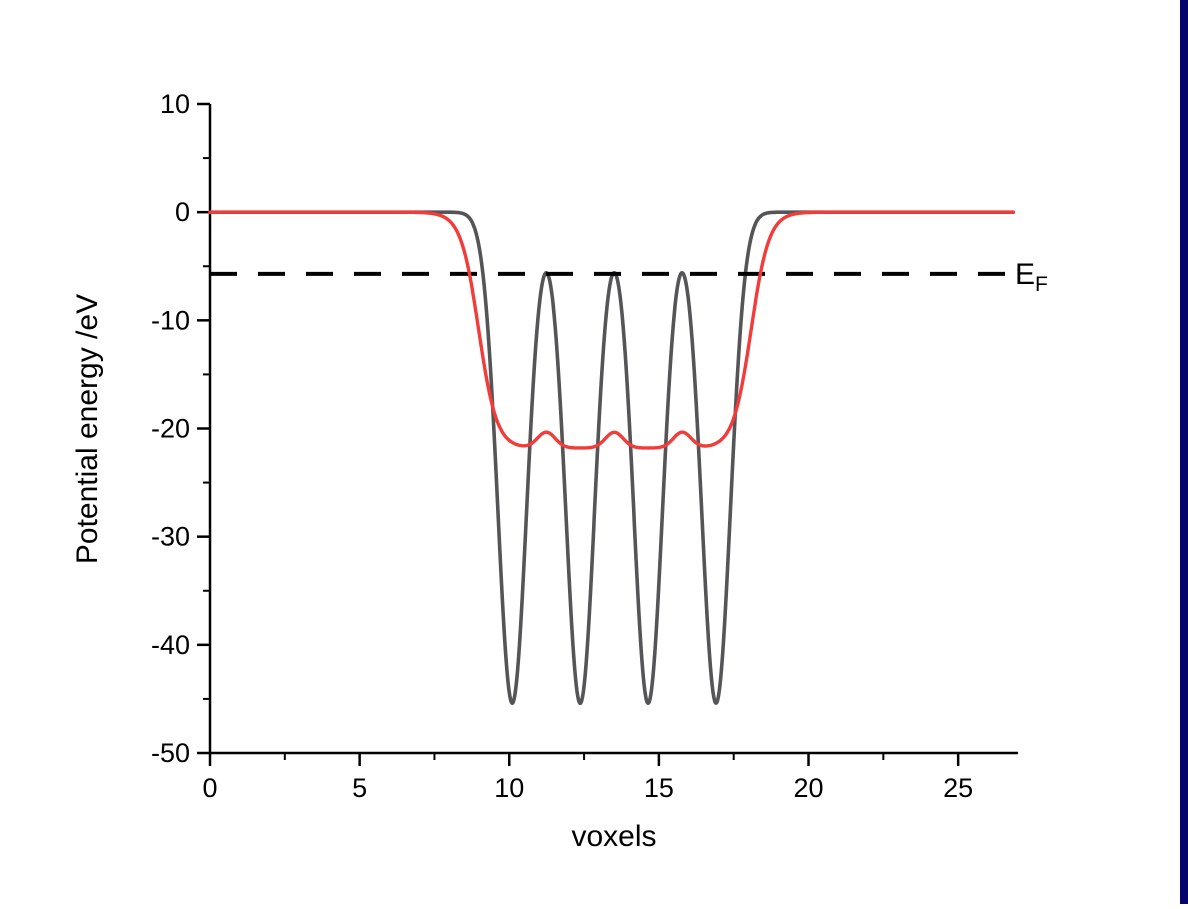  What do you see at coordinates (613, 836) in the screenshot?
I see `x-axis-title: voxels` at bounding box center [613, 836].